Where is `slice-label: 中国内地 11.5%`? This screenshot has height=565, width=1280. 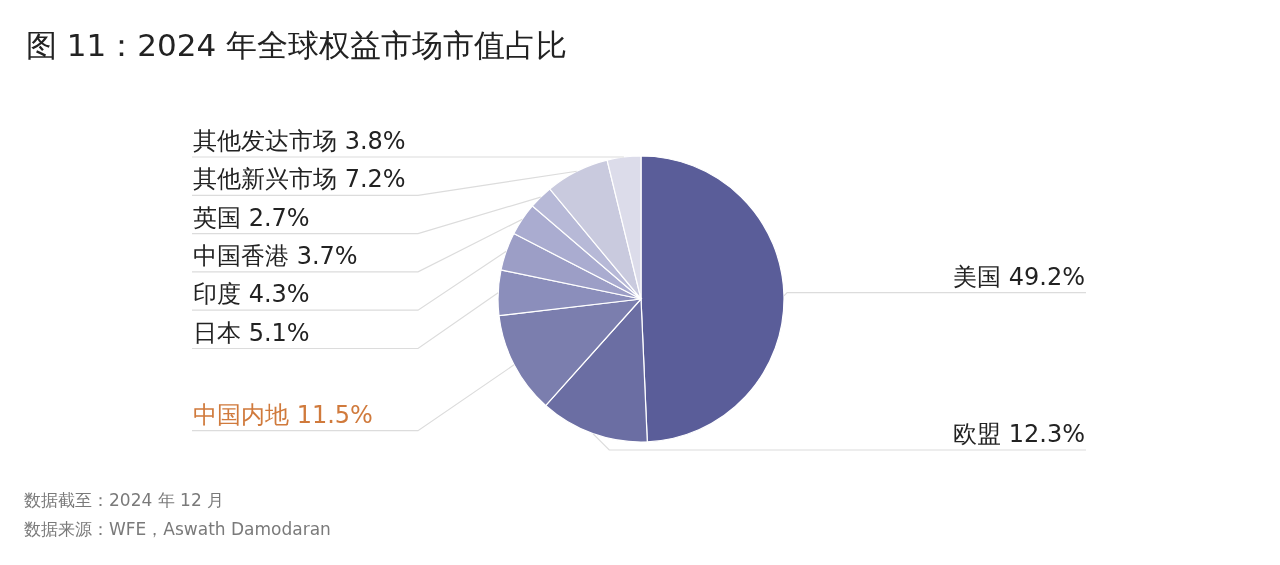 slice-label: 中国内地 11.5% is located at coordinates (283, 414).